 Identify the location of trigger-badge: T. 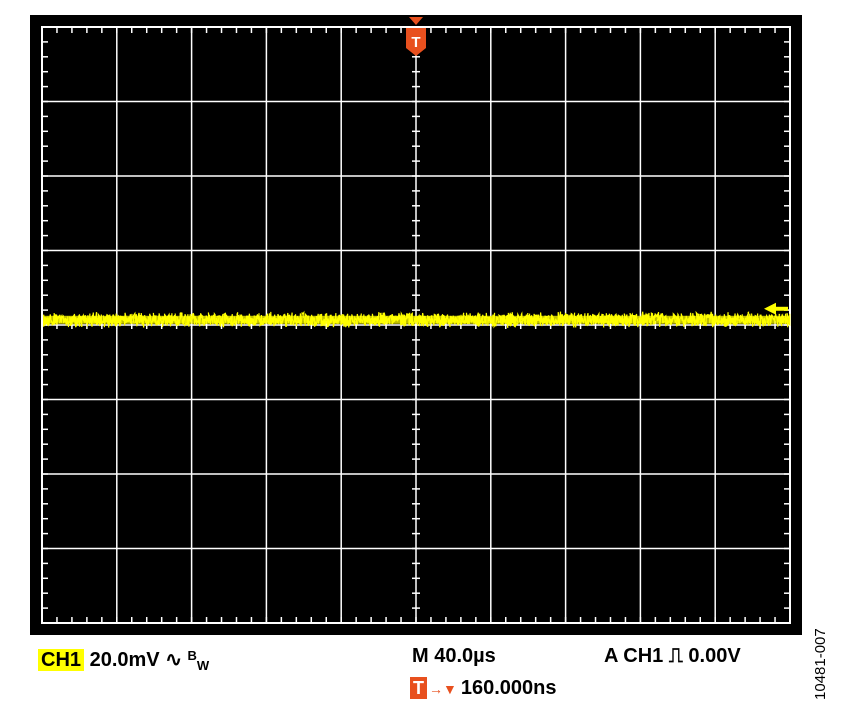
(418, 688).